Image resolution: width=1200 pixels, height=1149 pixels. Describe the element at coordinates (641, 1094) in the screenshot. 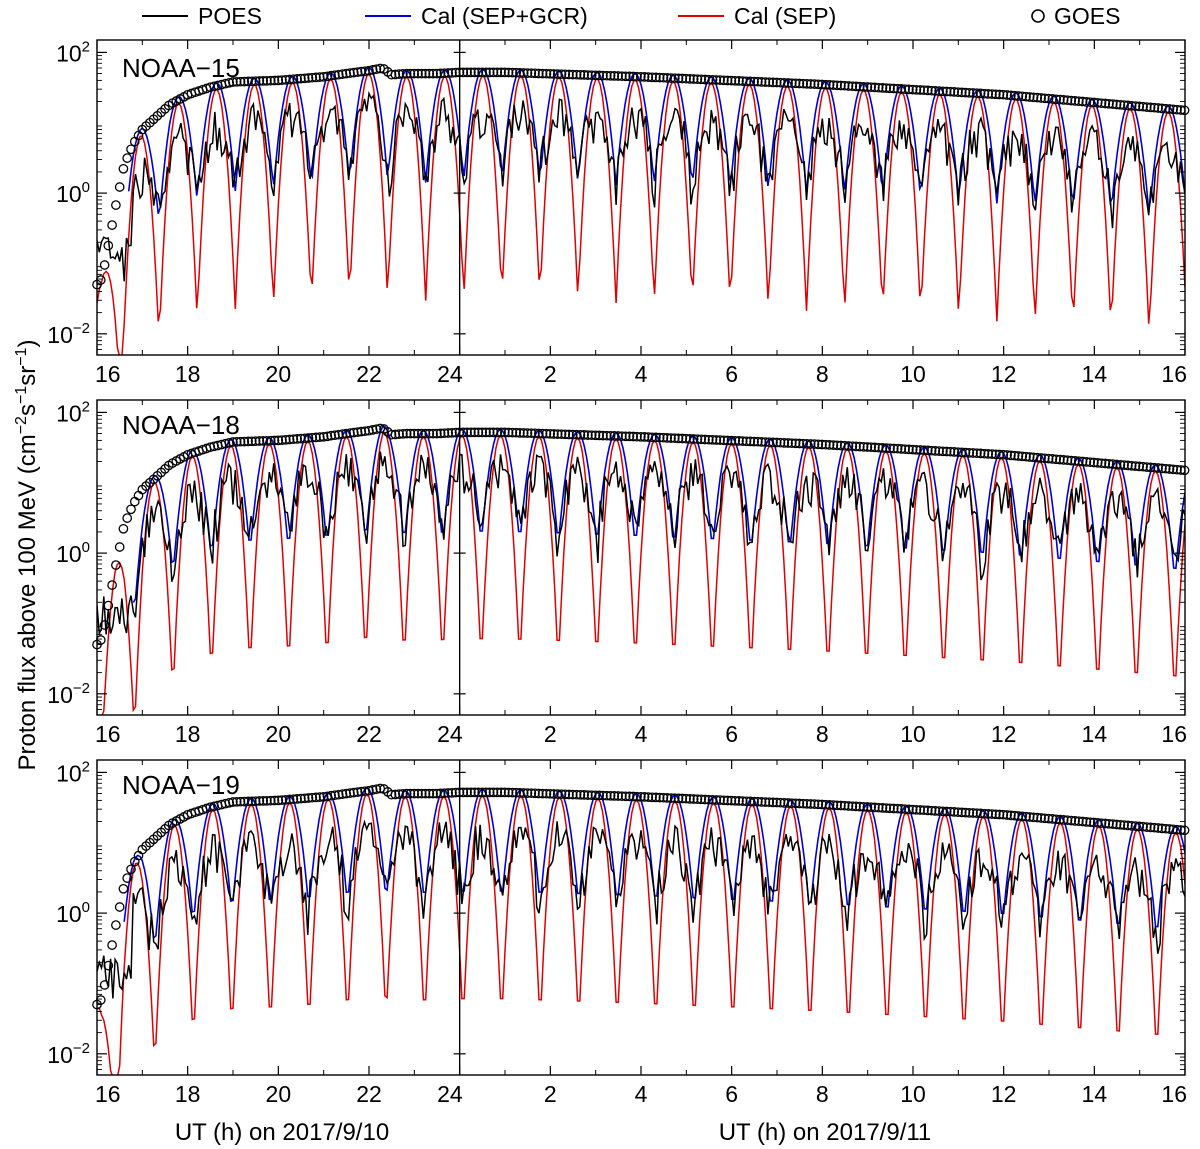

I see `x-tick-label: 4` at that location.